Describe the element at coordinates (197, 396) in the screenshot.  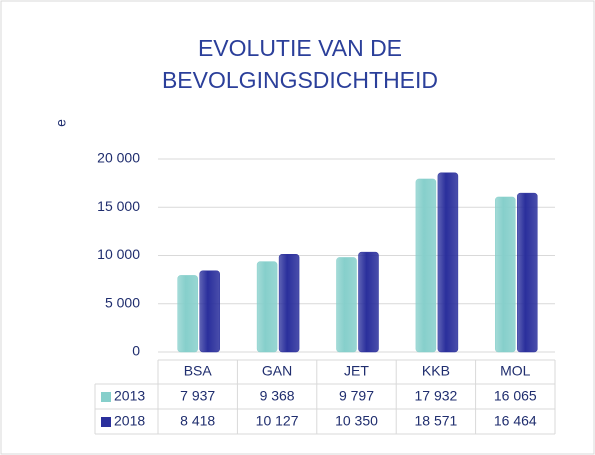
I see `table-value: 7 937` at that location.